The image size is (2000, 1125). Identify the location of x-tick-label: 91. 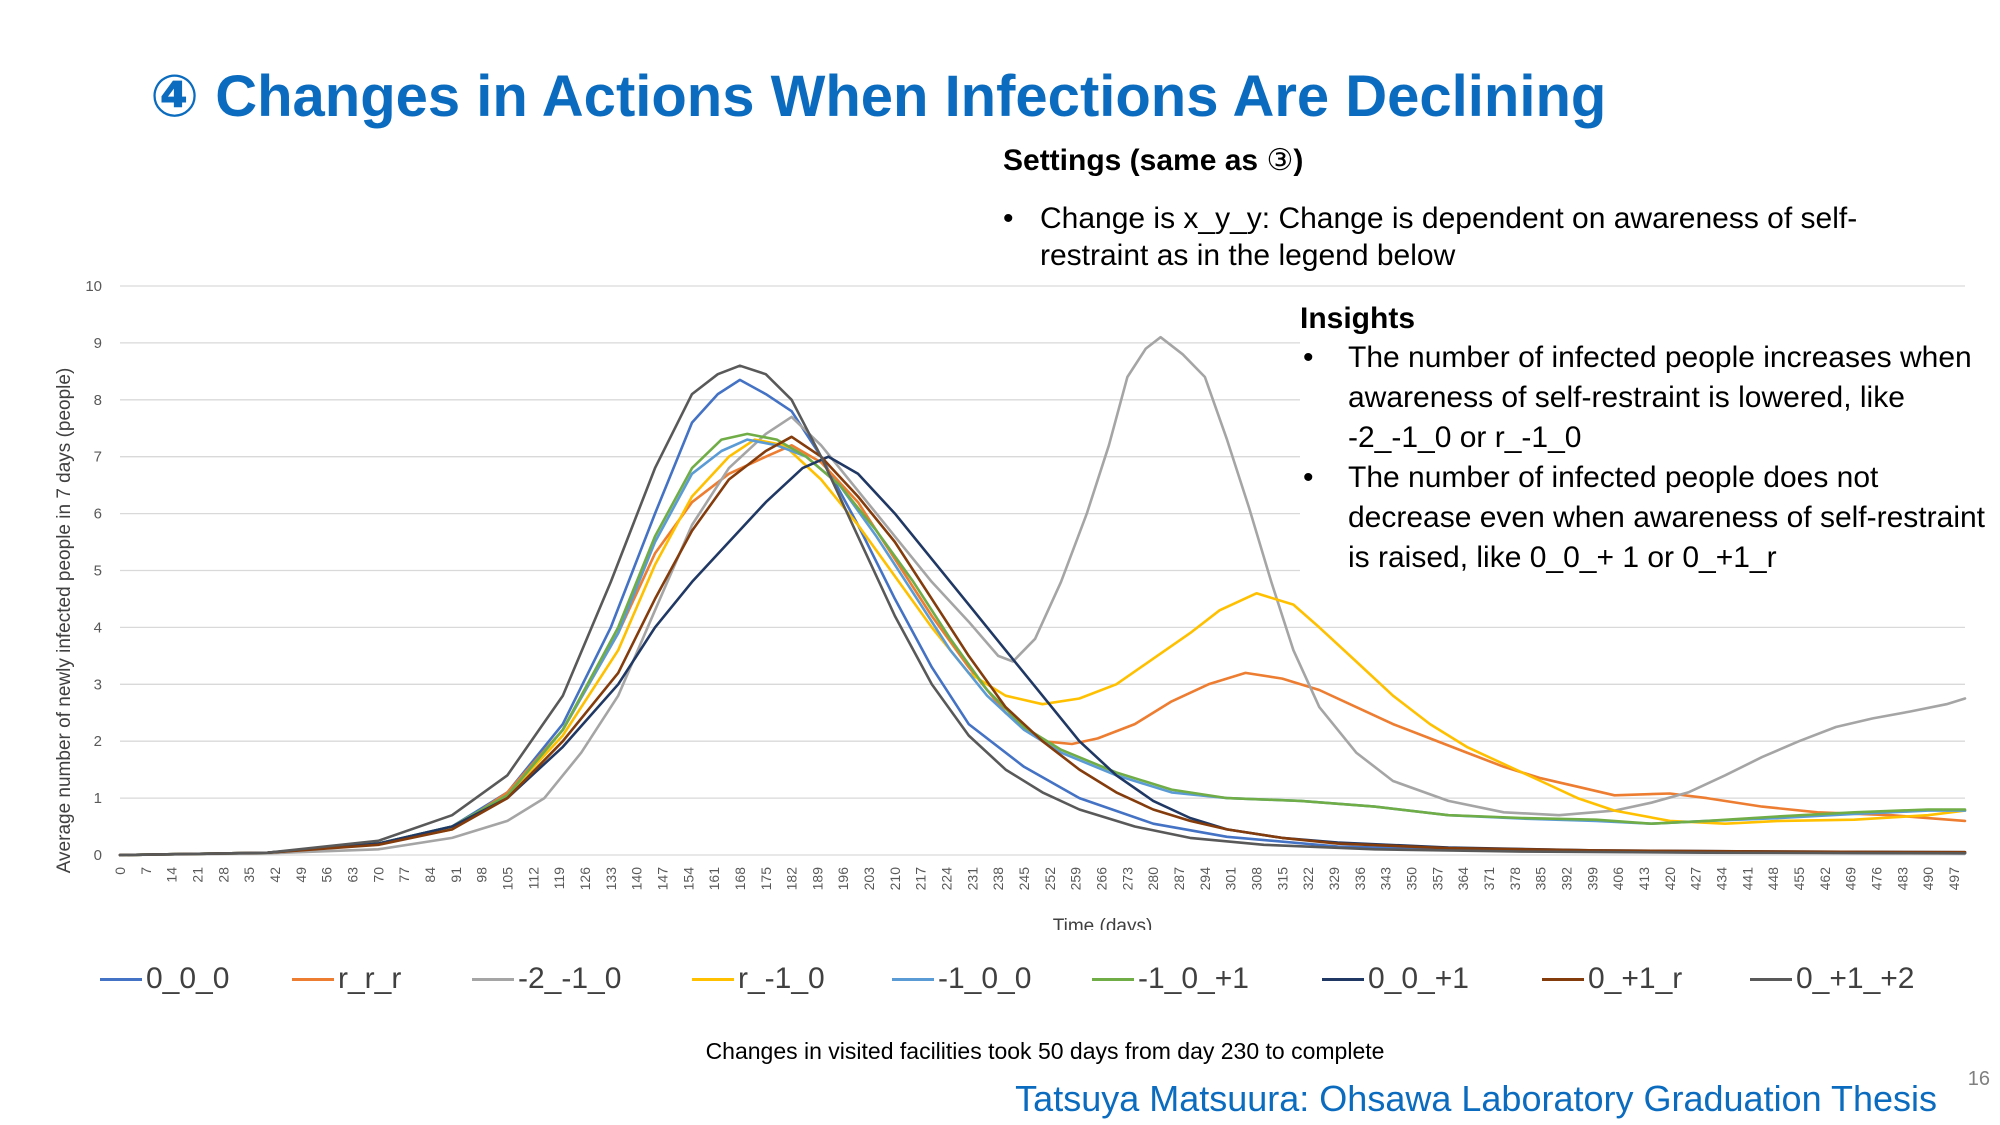
(456, 875).